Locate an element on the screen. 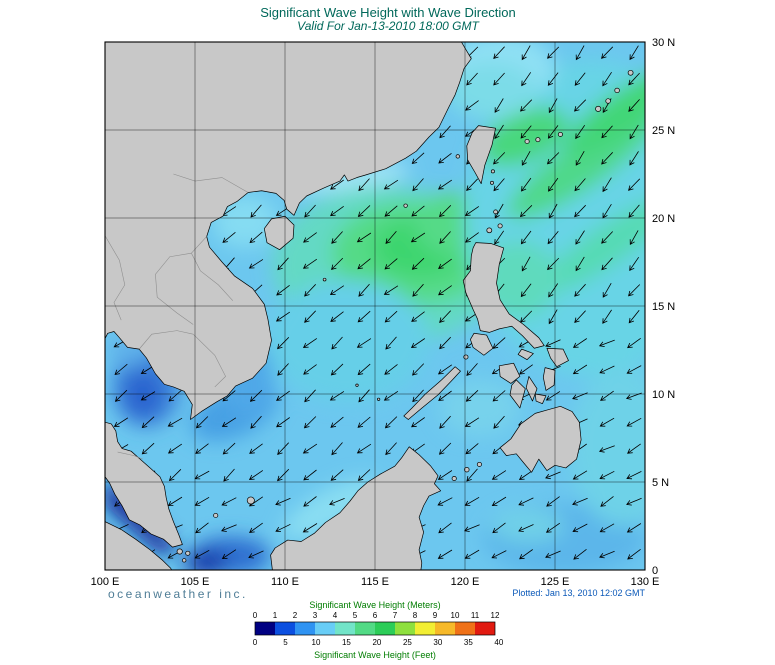 The image size is (775, 665). svg-text: 8 is located at coordinates (415, 615).